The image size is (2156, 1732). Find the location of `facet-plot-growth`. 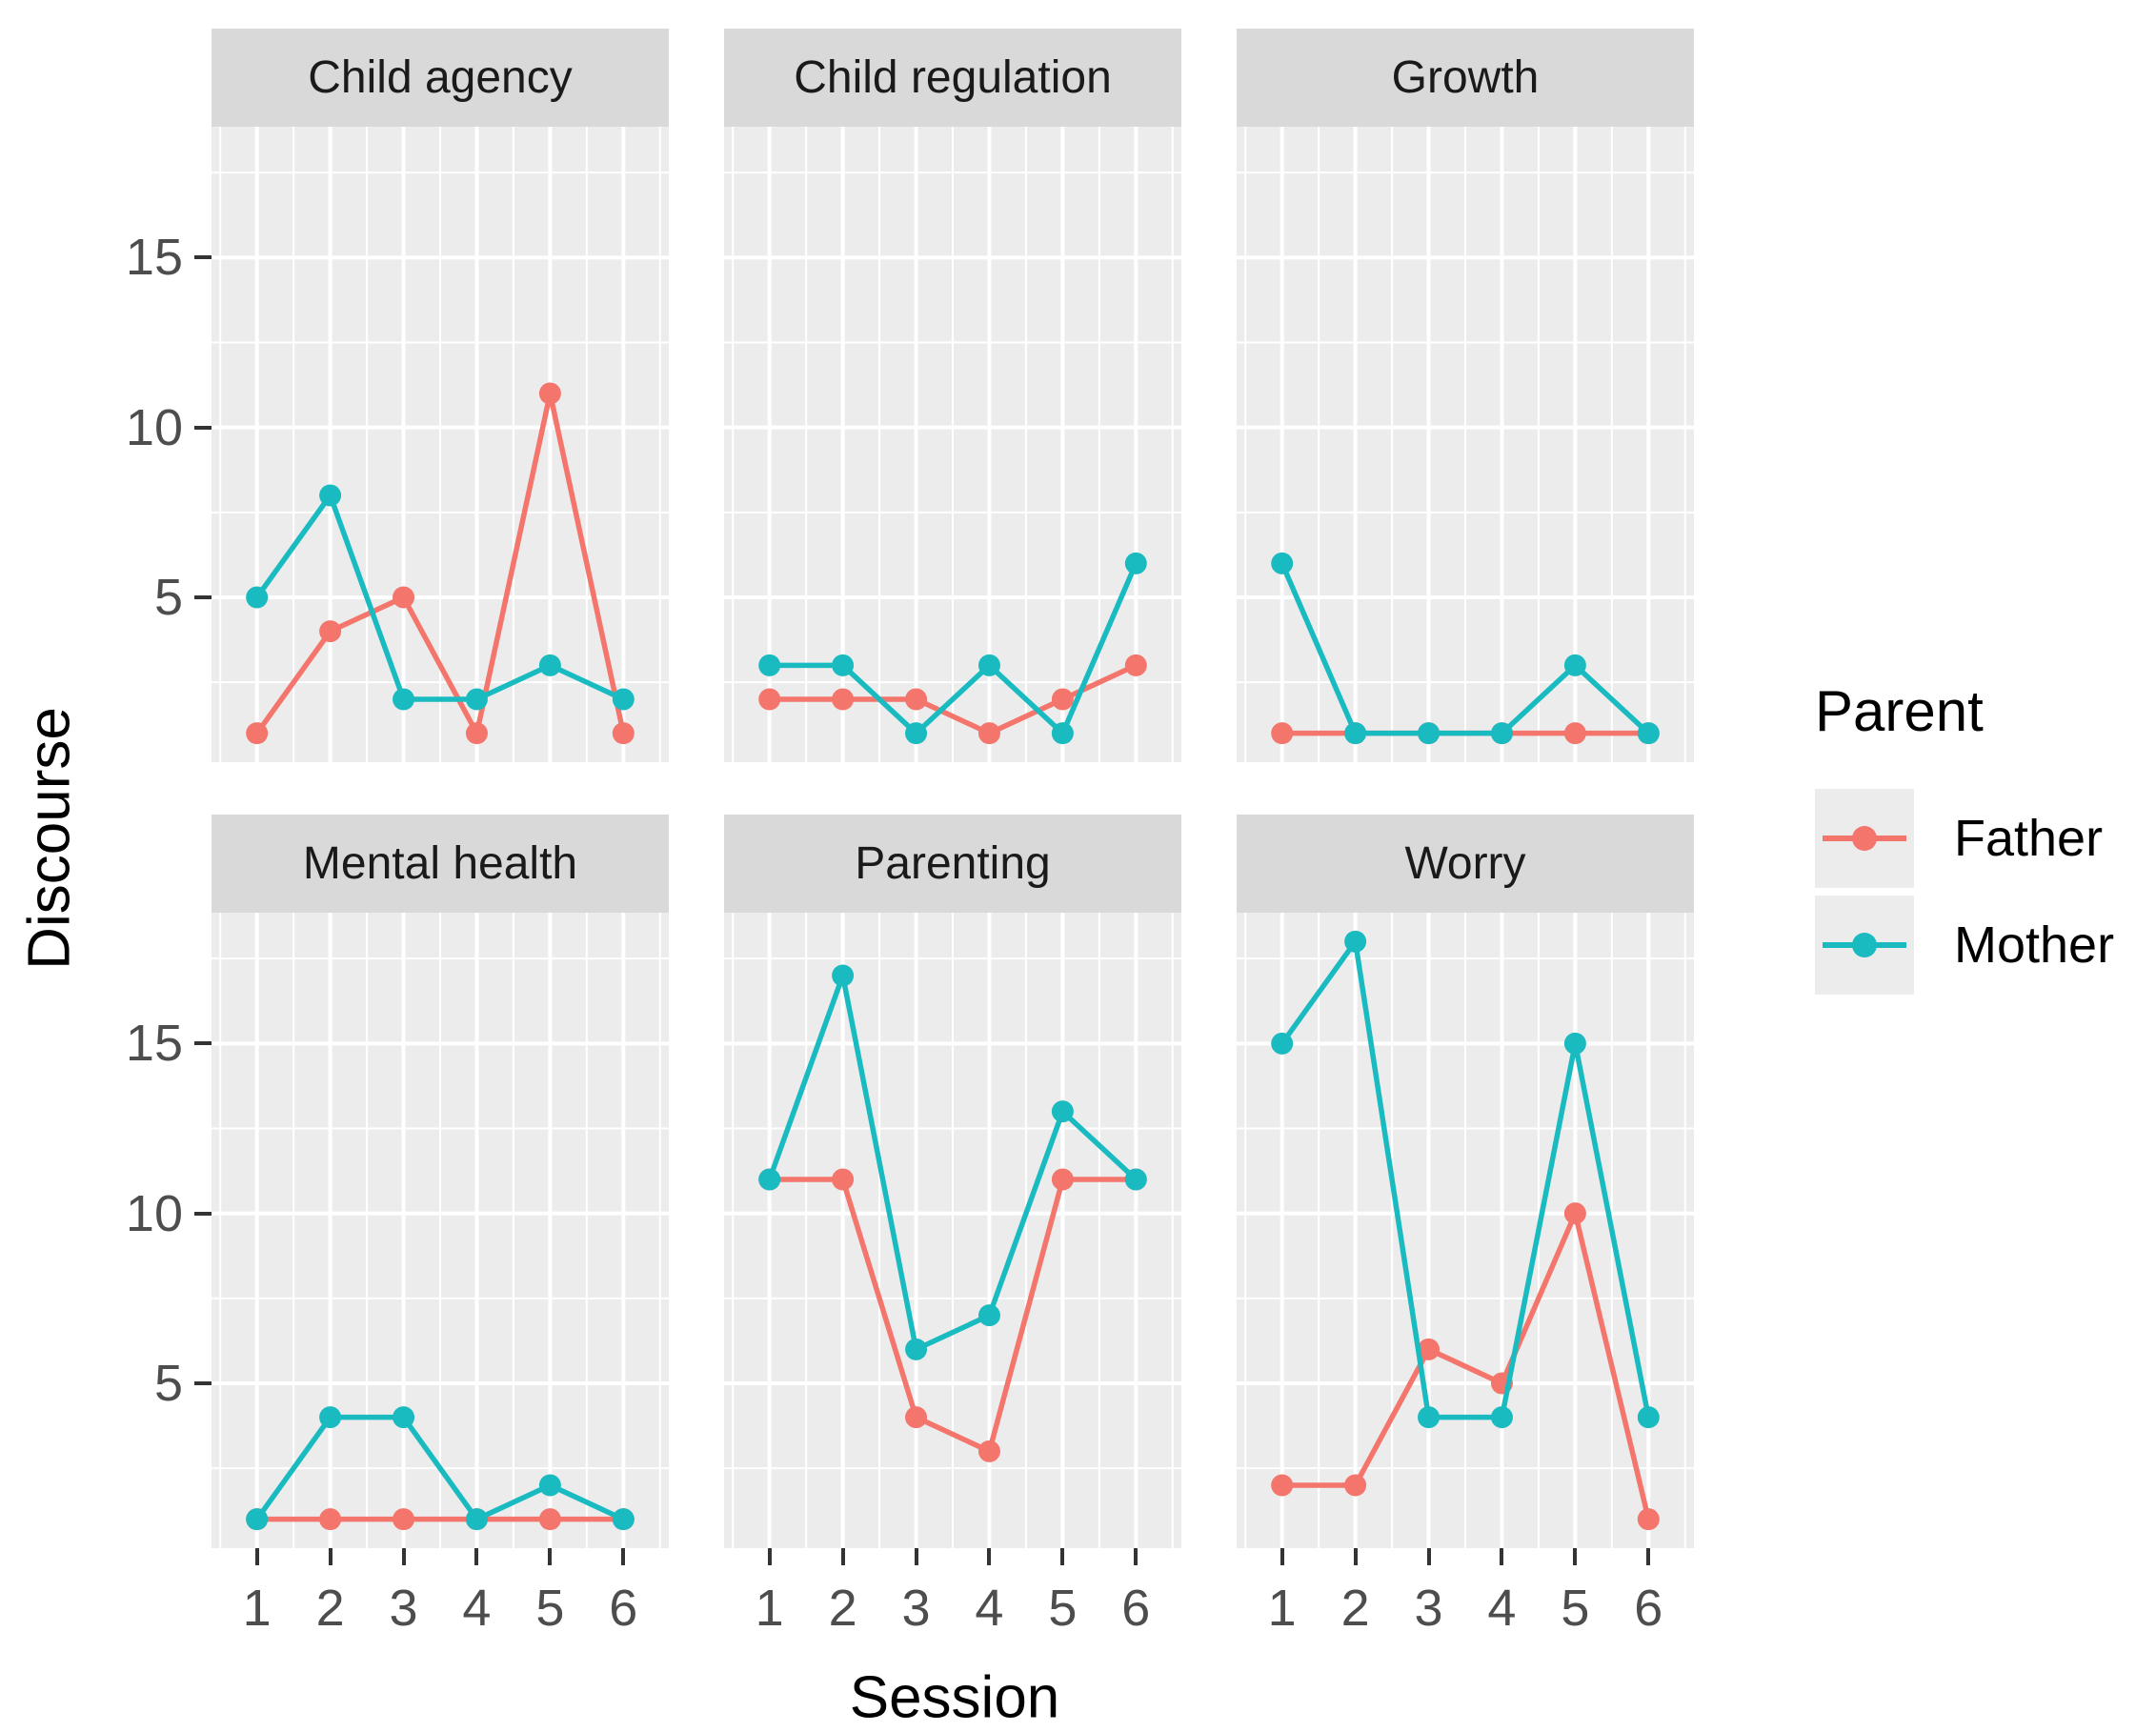

facet-plot-growth is located at coordinates (1465, 444).